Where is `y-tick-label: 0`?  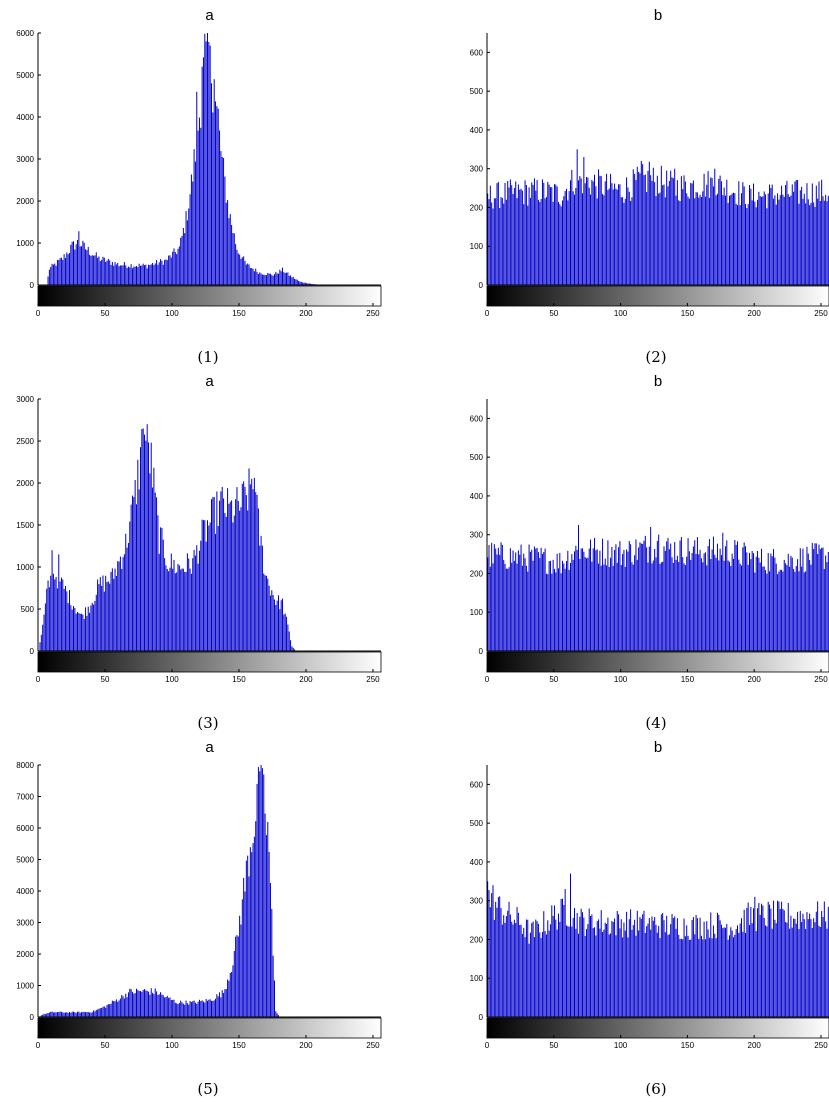
y-tick-label: 0 is located at coordinates (32, 651).